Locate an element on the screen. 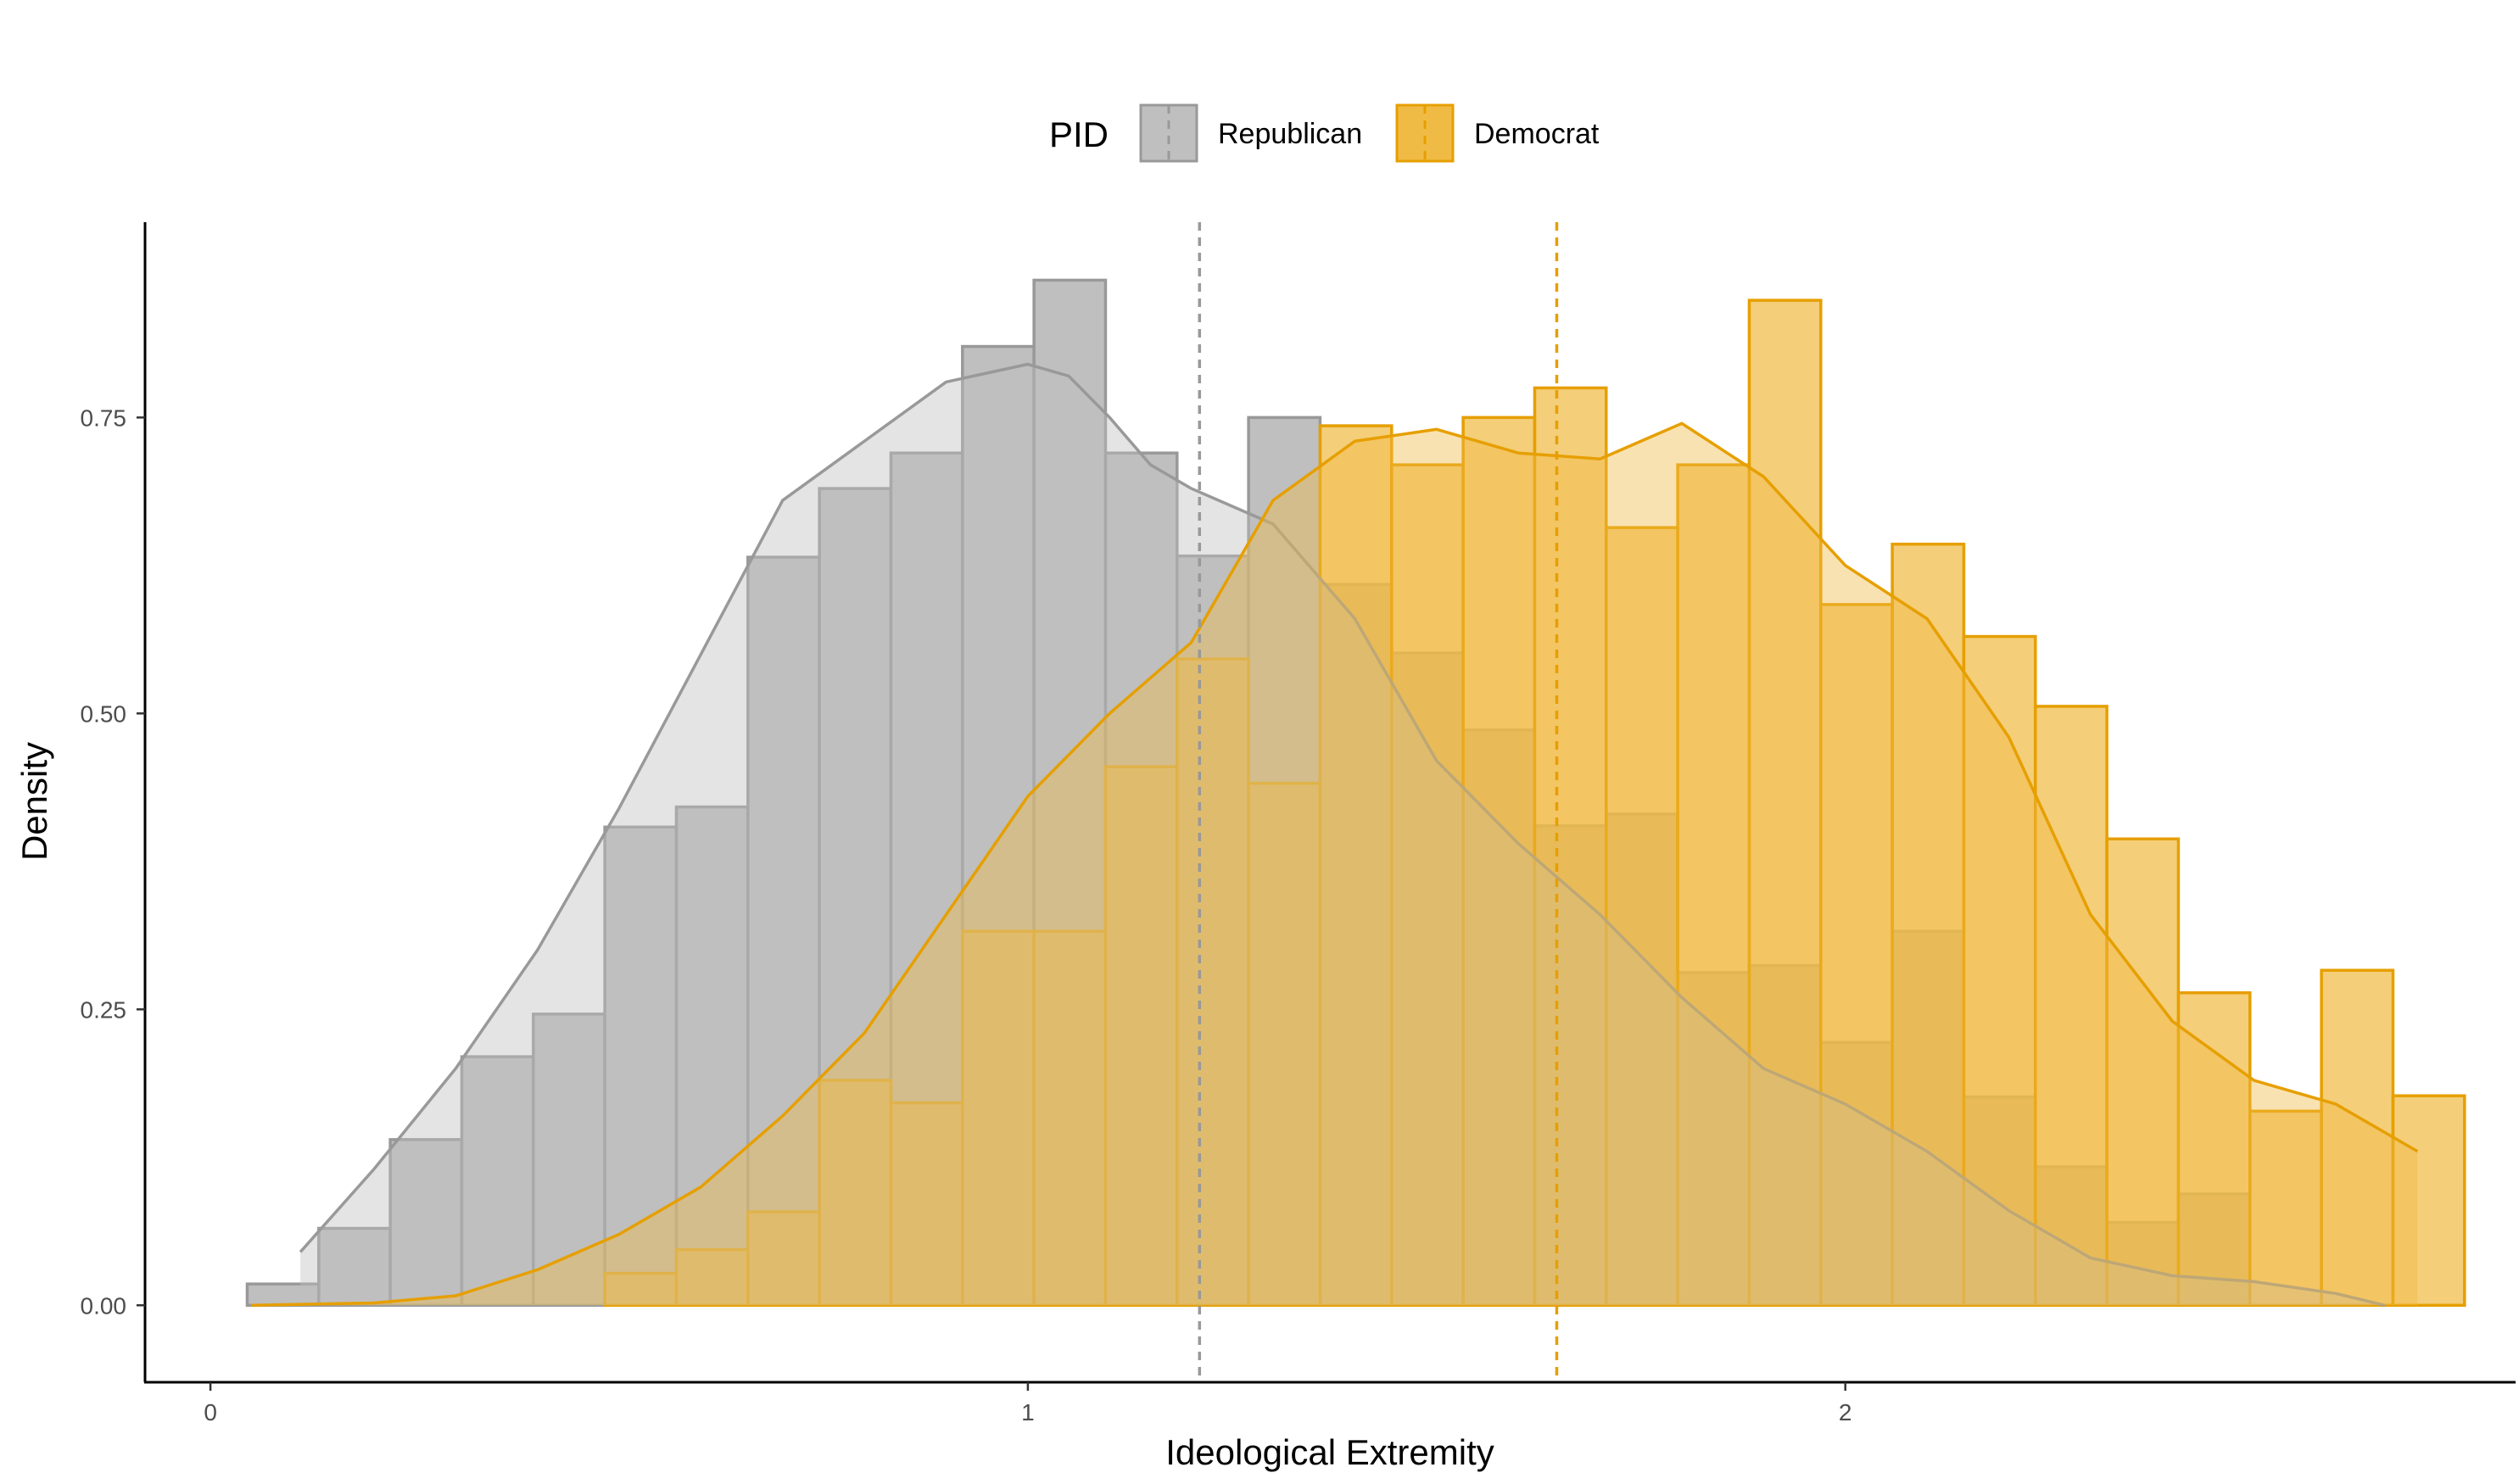  legend: PID Republican Democrat is located at coordinates (1324, 133).